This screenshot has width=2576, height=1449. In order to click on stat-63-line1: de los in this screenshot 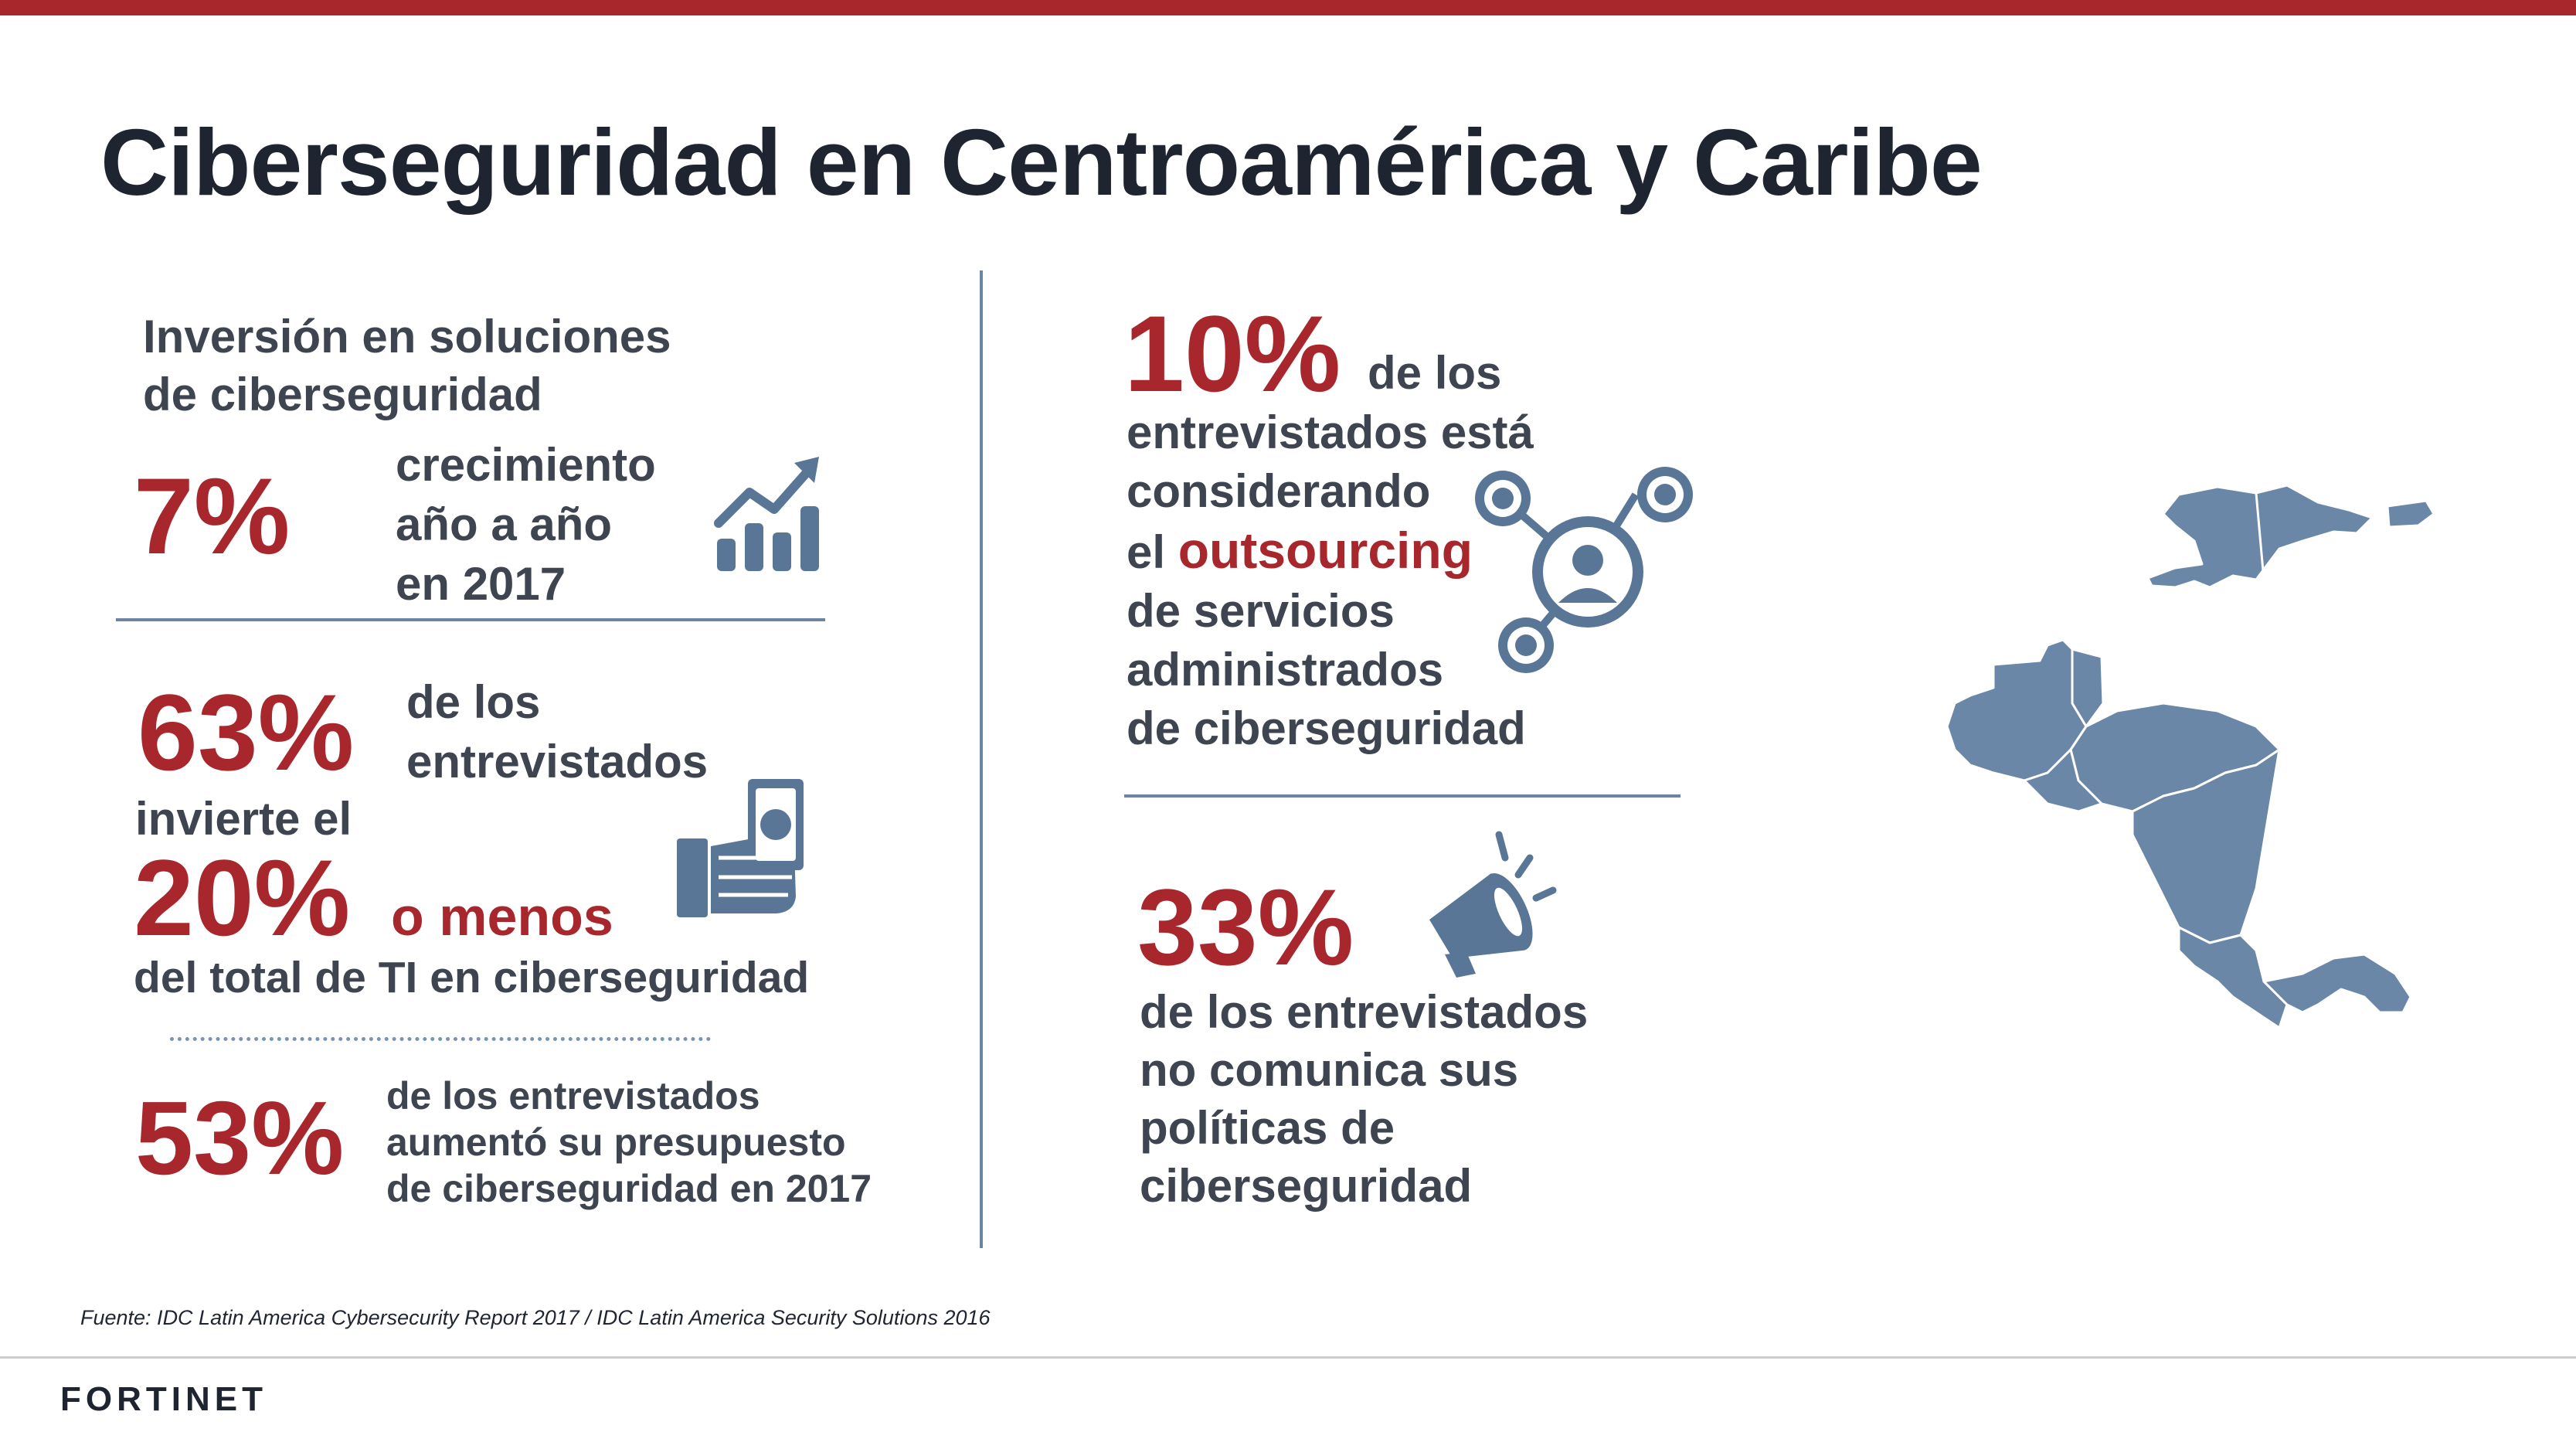, I will do `click(473, 702)`.